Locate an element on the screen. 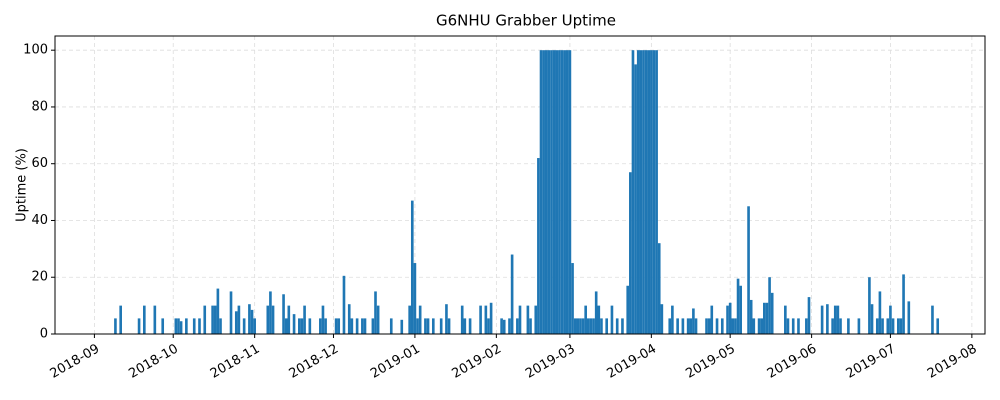 This screenshot has width=1000, height=400. y-tick-label: 80 is located at coordinates (39, 106).